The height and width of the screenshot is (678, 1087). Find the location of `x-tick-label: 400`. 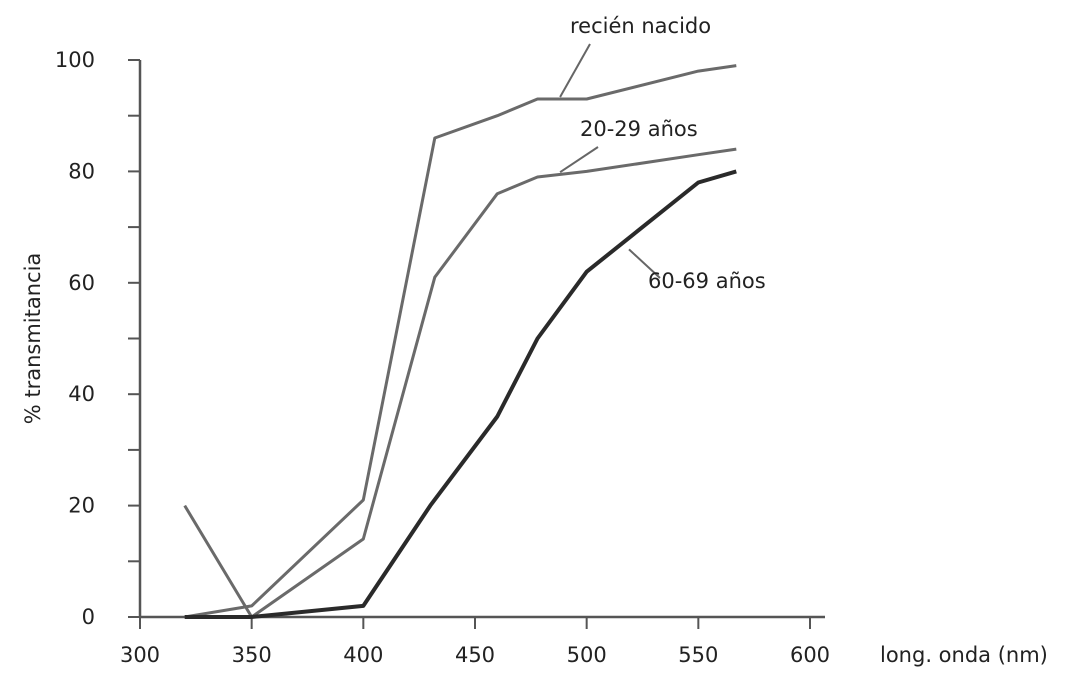

x-tick-label: 400 is located at coordinates (363, 655).